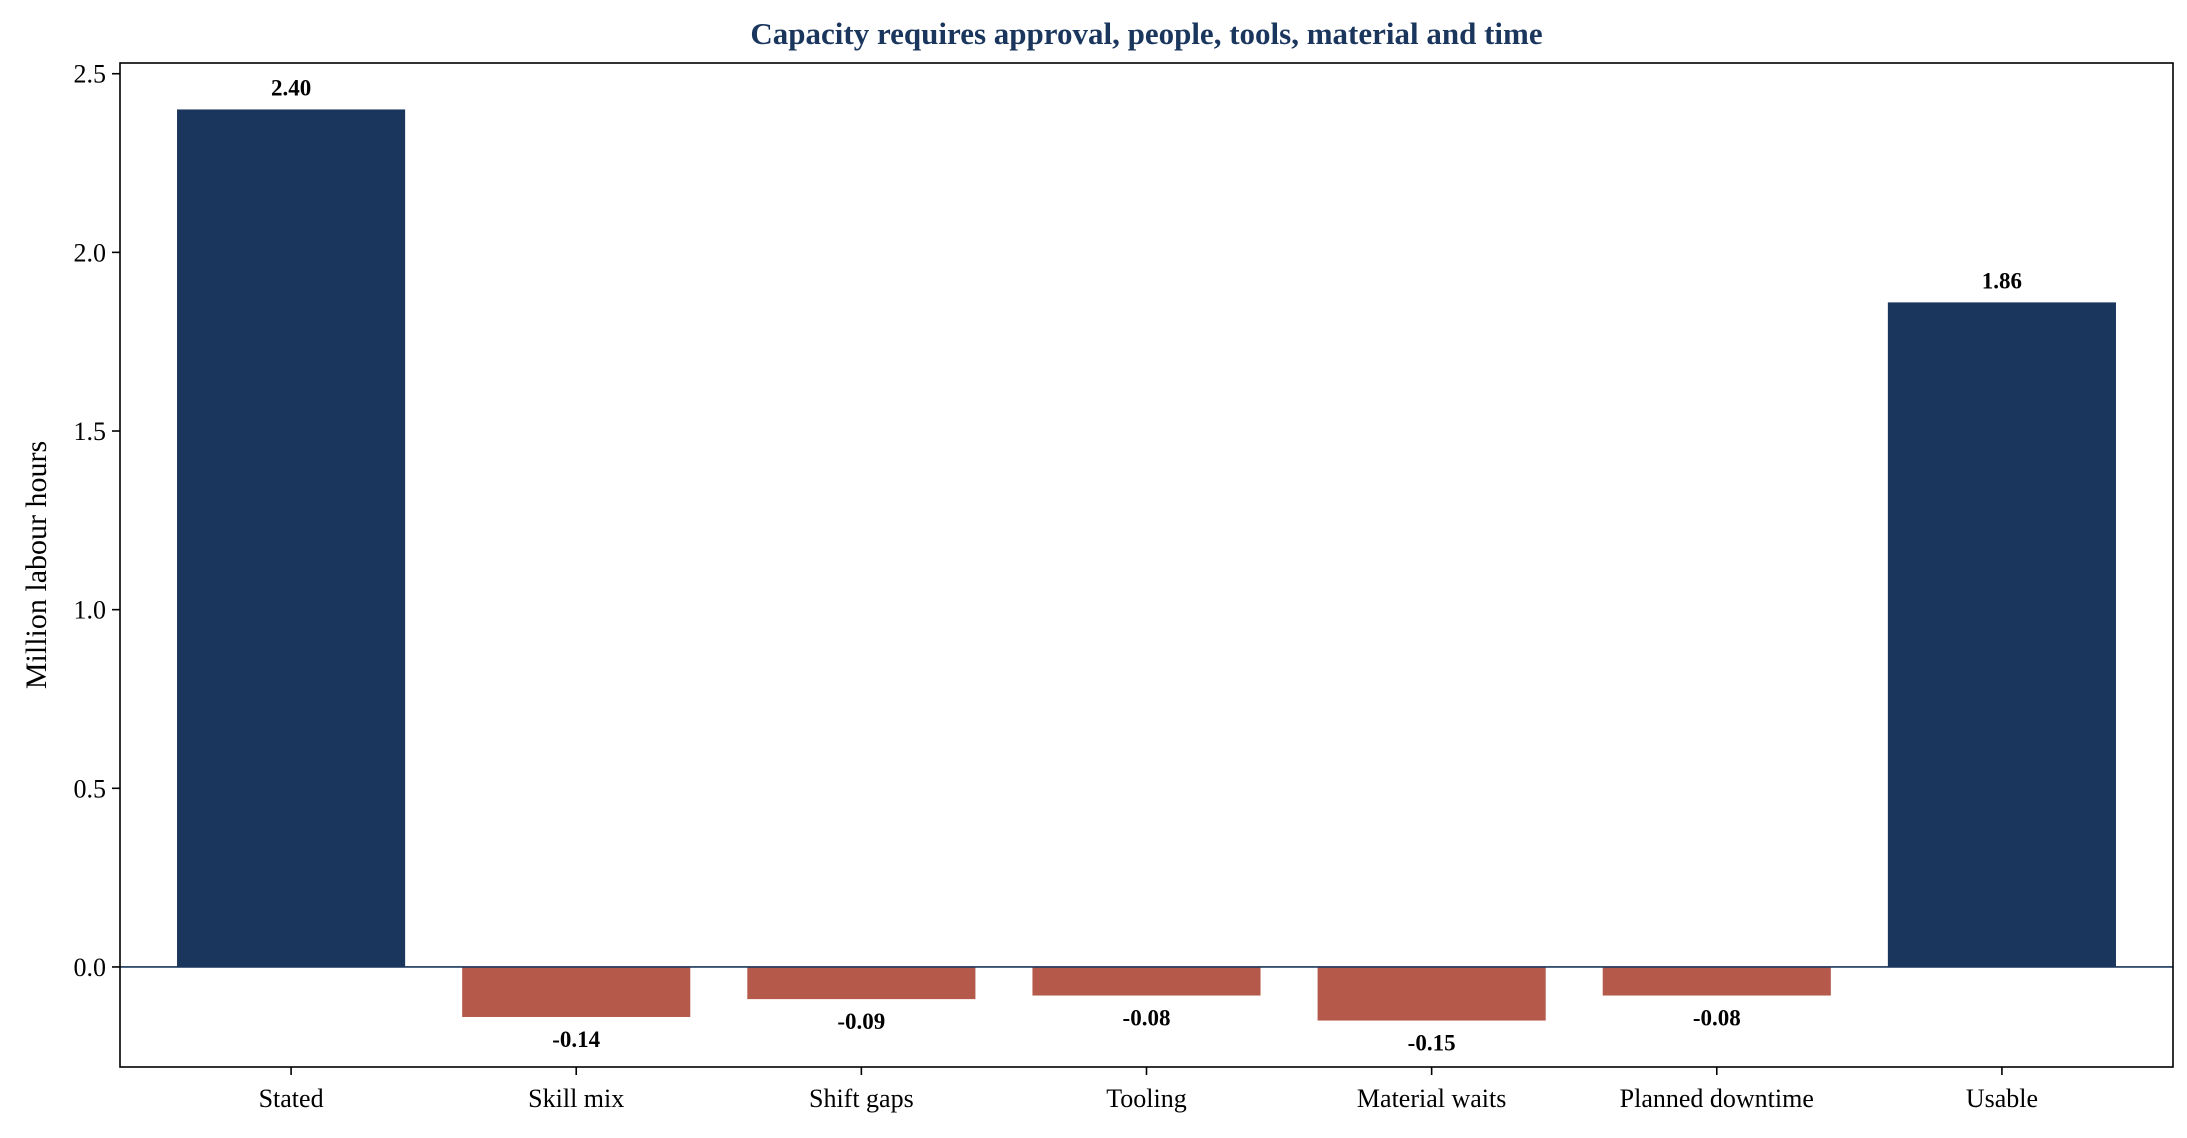 The width and height of the screenshot is (2187, 1138). What do you see at coordinates (1716, 981) in the screenshot?
I see `bar-planned-downtime` at bounding box center [1716, 981].